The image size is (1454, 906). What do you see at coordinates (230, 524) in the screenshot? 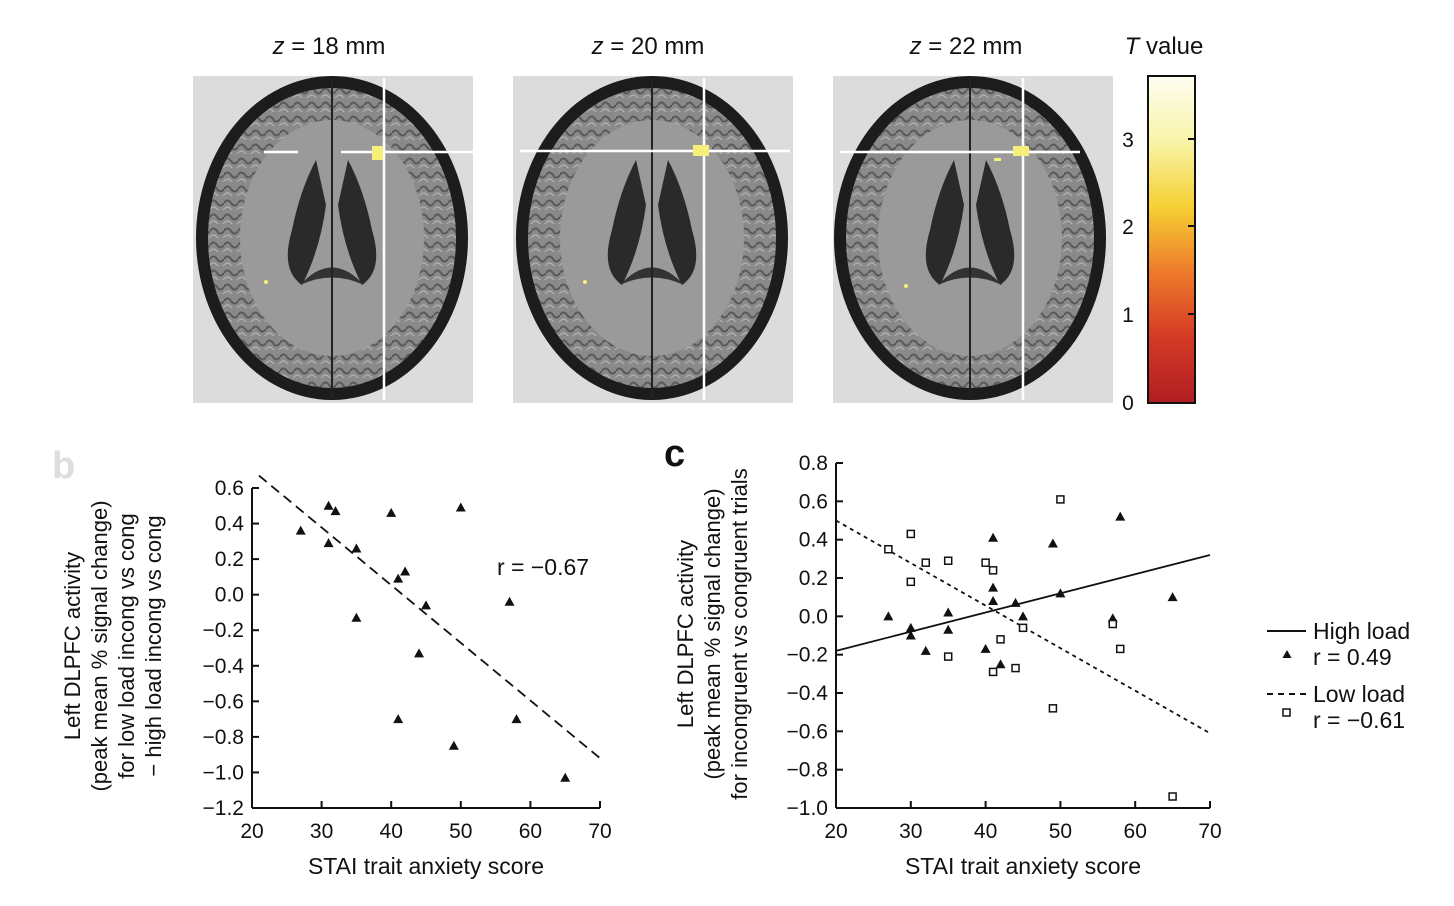
I see `panel-b-ytick-label: 0.4` at bounding box center [230, 524].